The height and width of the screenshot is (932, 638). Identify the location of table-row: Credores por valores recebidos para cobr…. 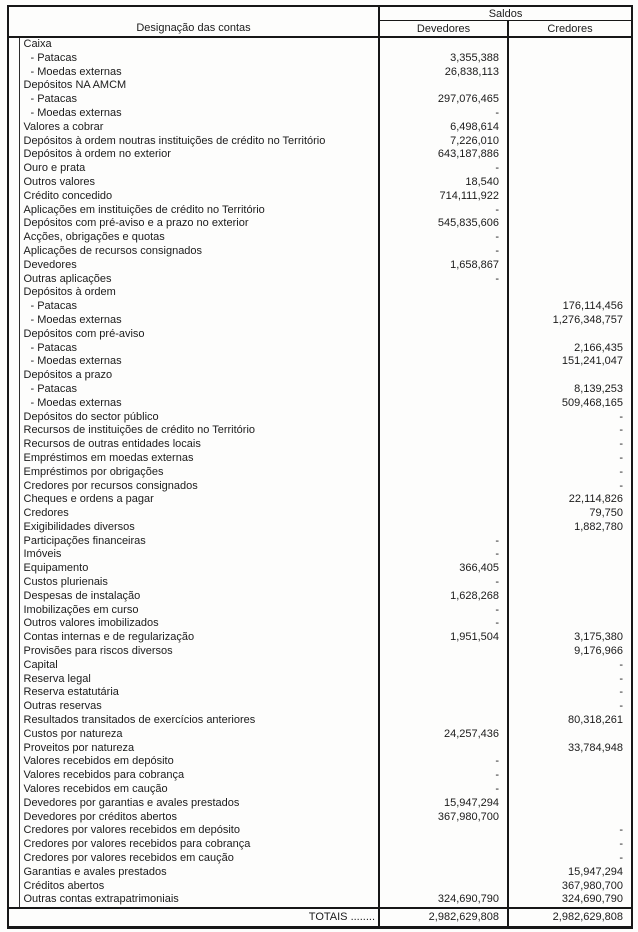
(320, 845).